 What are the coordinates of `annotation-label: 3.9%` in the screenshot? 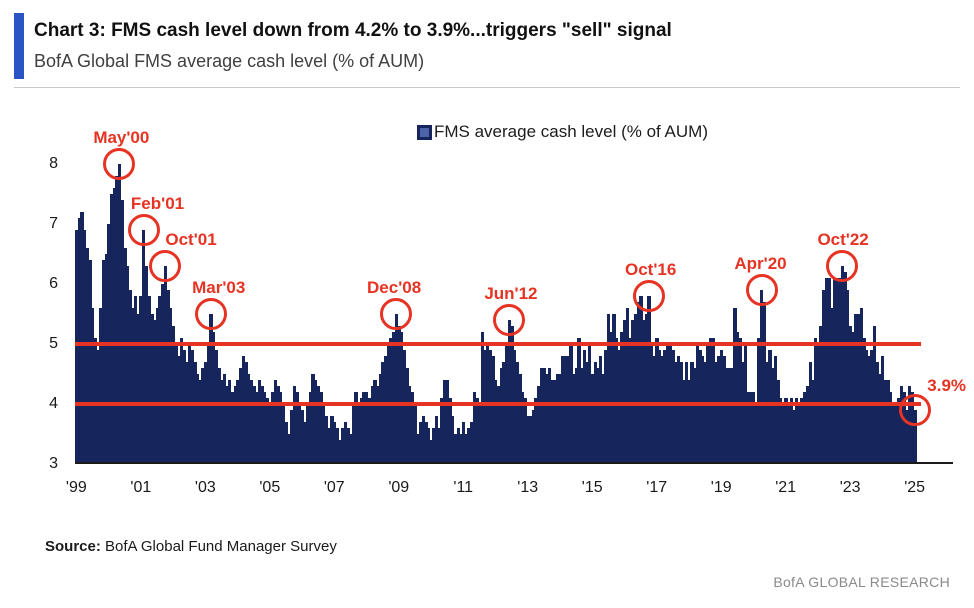 It's located at (947, 385).